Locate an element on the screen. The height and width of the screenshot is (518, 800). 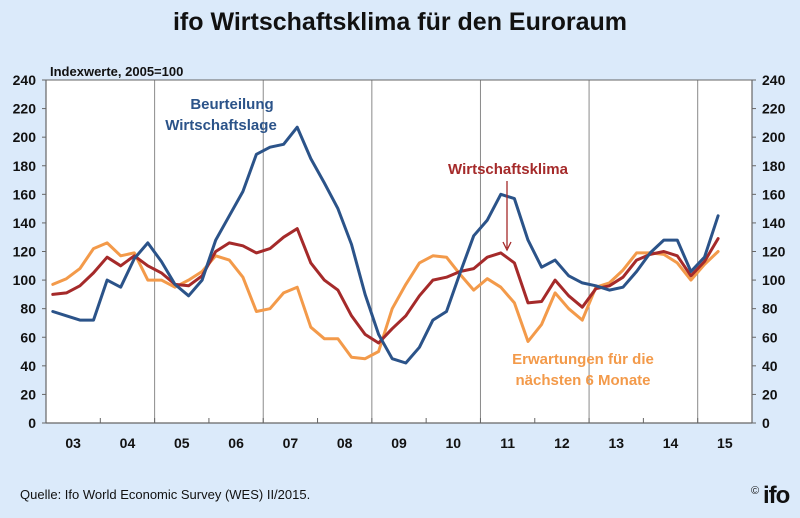
ifo-logo: ifo is located at coordinates (776, 495).